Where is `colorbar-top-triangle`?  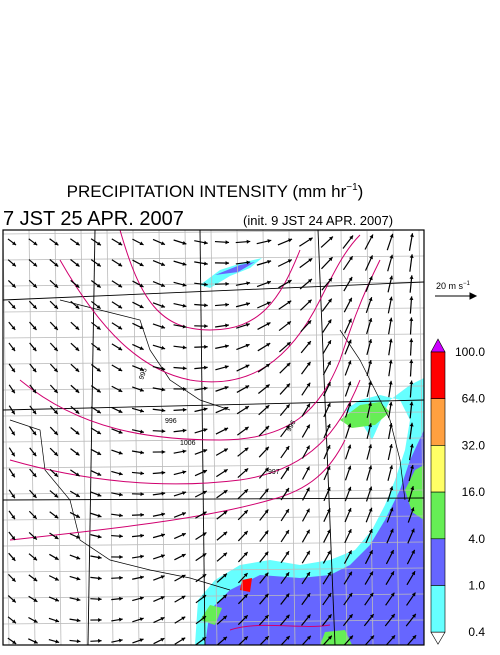 colorbar-top-triangle is located at coordinates (438, 345).